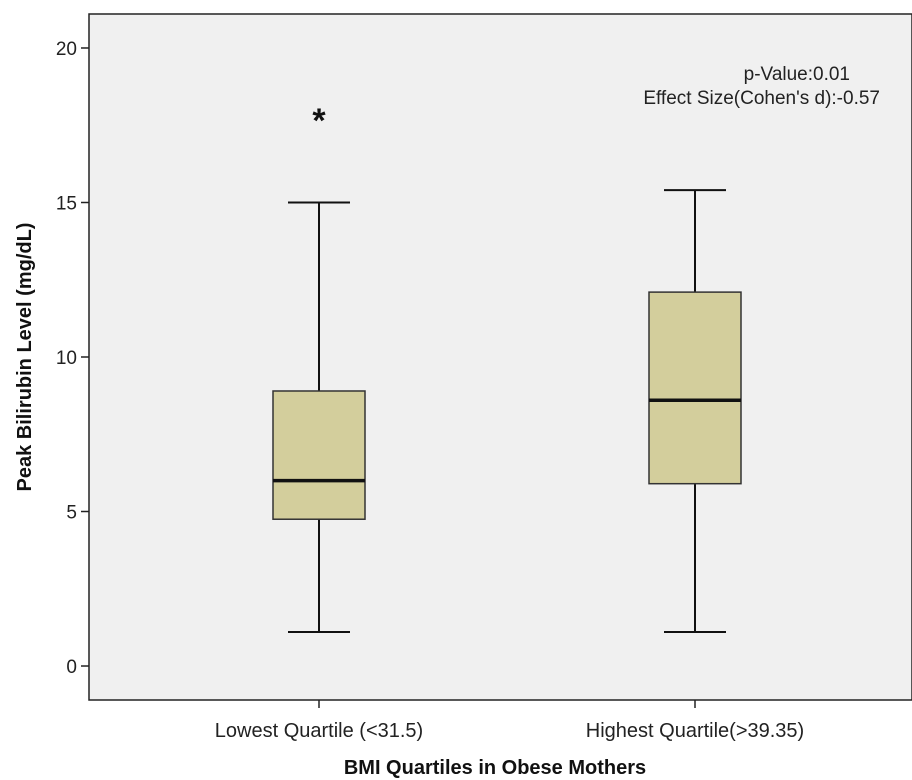 The height and width of the screenshot is (780, 912). I want to click on x-axis-title: BMI Quartiles in Obese Mothers, so click(495, 768).